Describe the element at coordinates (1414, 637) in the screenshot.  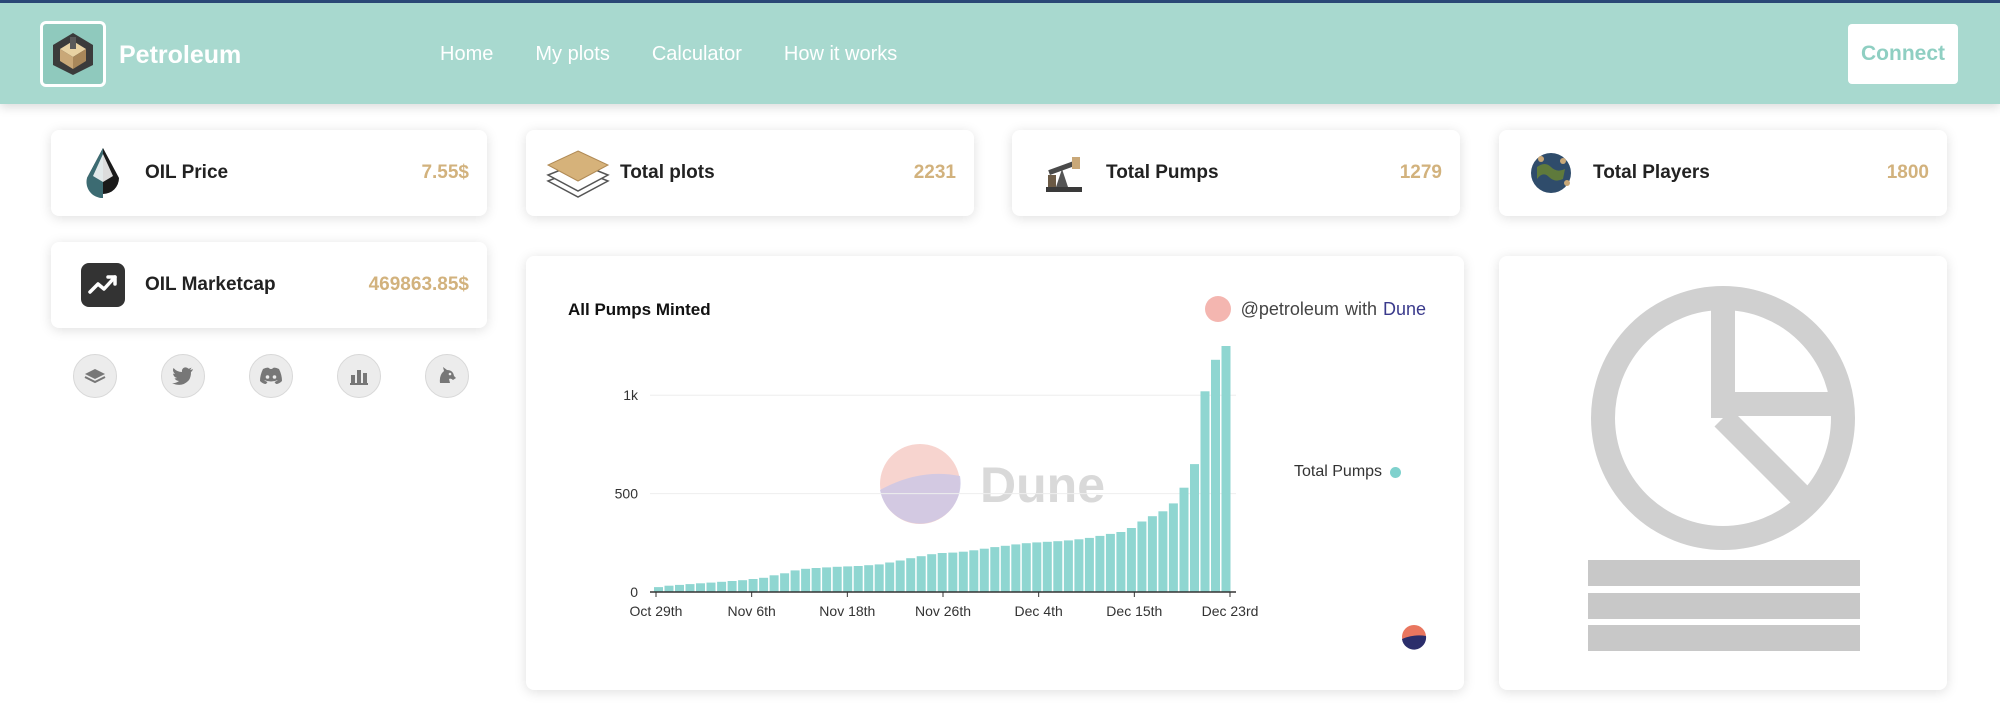
I see `dune-badge-icon` at that location.